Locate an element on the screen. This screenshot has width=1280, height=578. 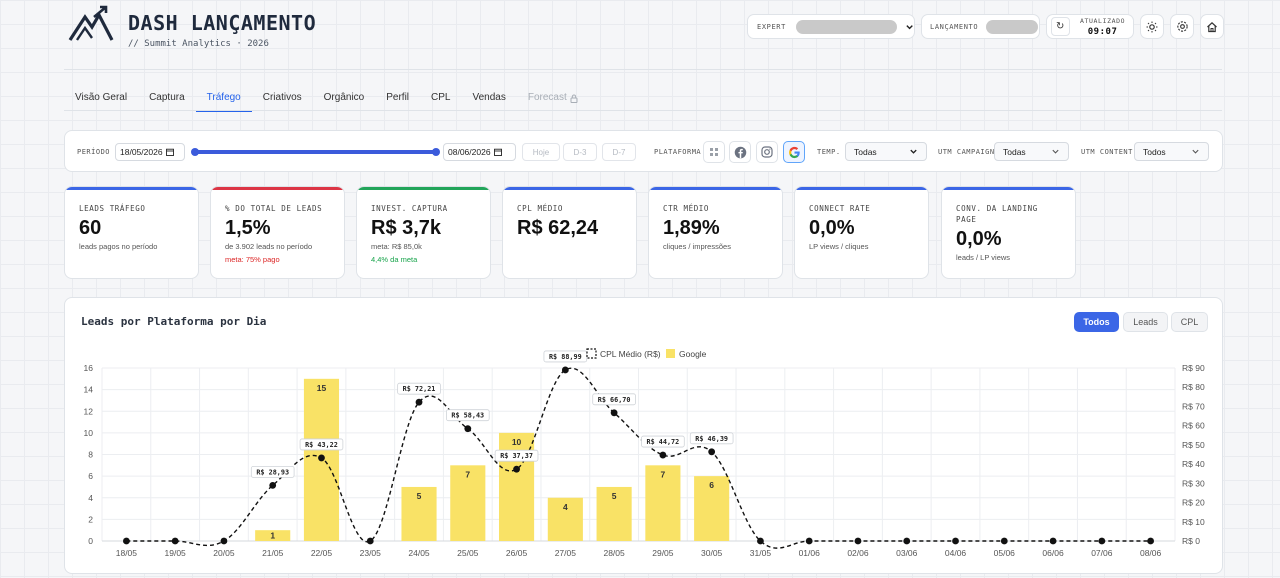
lancamento-select: LANÇAMENTO is located at coordinates (980, 26).